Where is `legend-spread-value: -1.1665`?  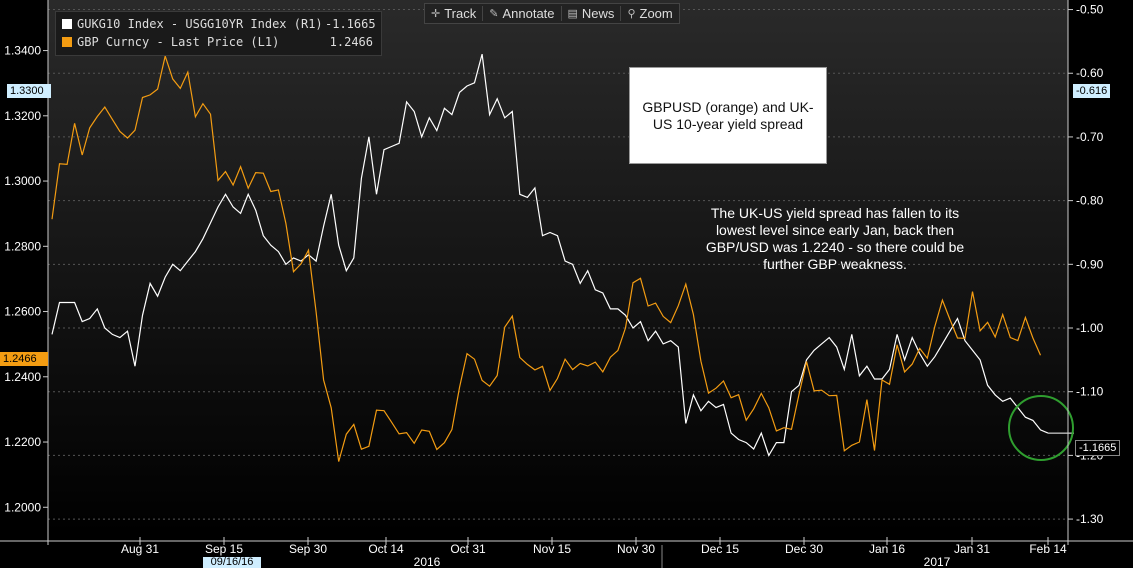 legend-spread-value: -1.1665 is located at coordinates (350, 24).